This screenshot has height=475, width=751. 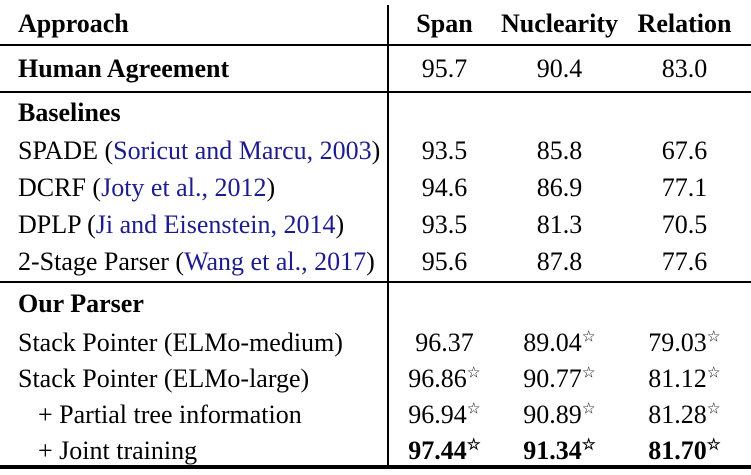 I want to click on metric-value: 81.3, so click(x=559, y=225).